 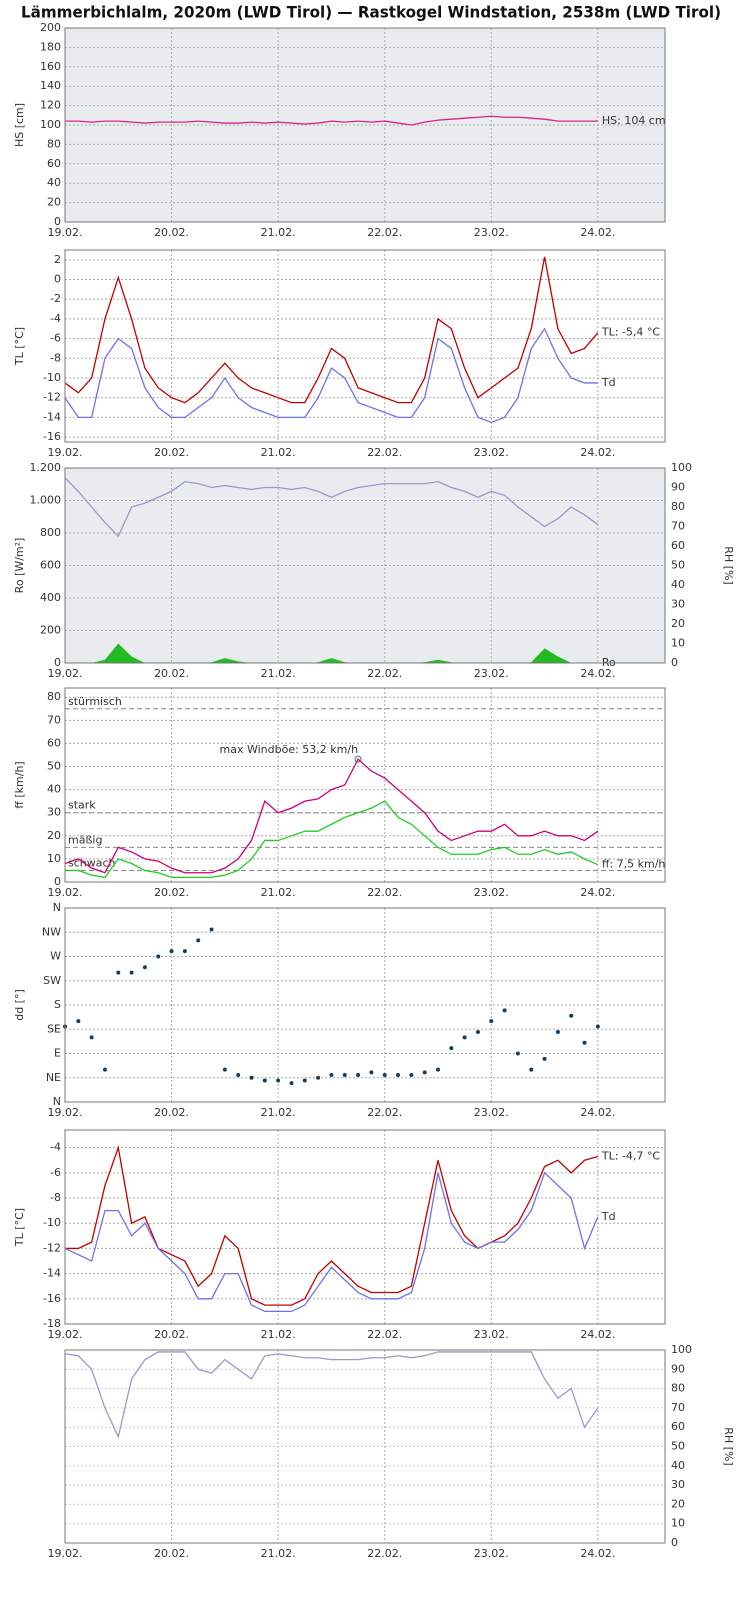 What do you see at coordinates (52, 397) in the screenshot?
I see `y-tick-label: -12` at bounding box center [52, 397].